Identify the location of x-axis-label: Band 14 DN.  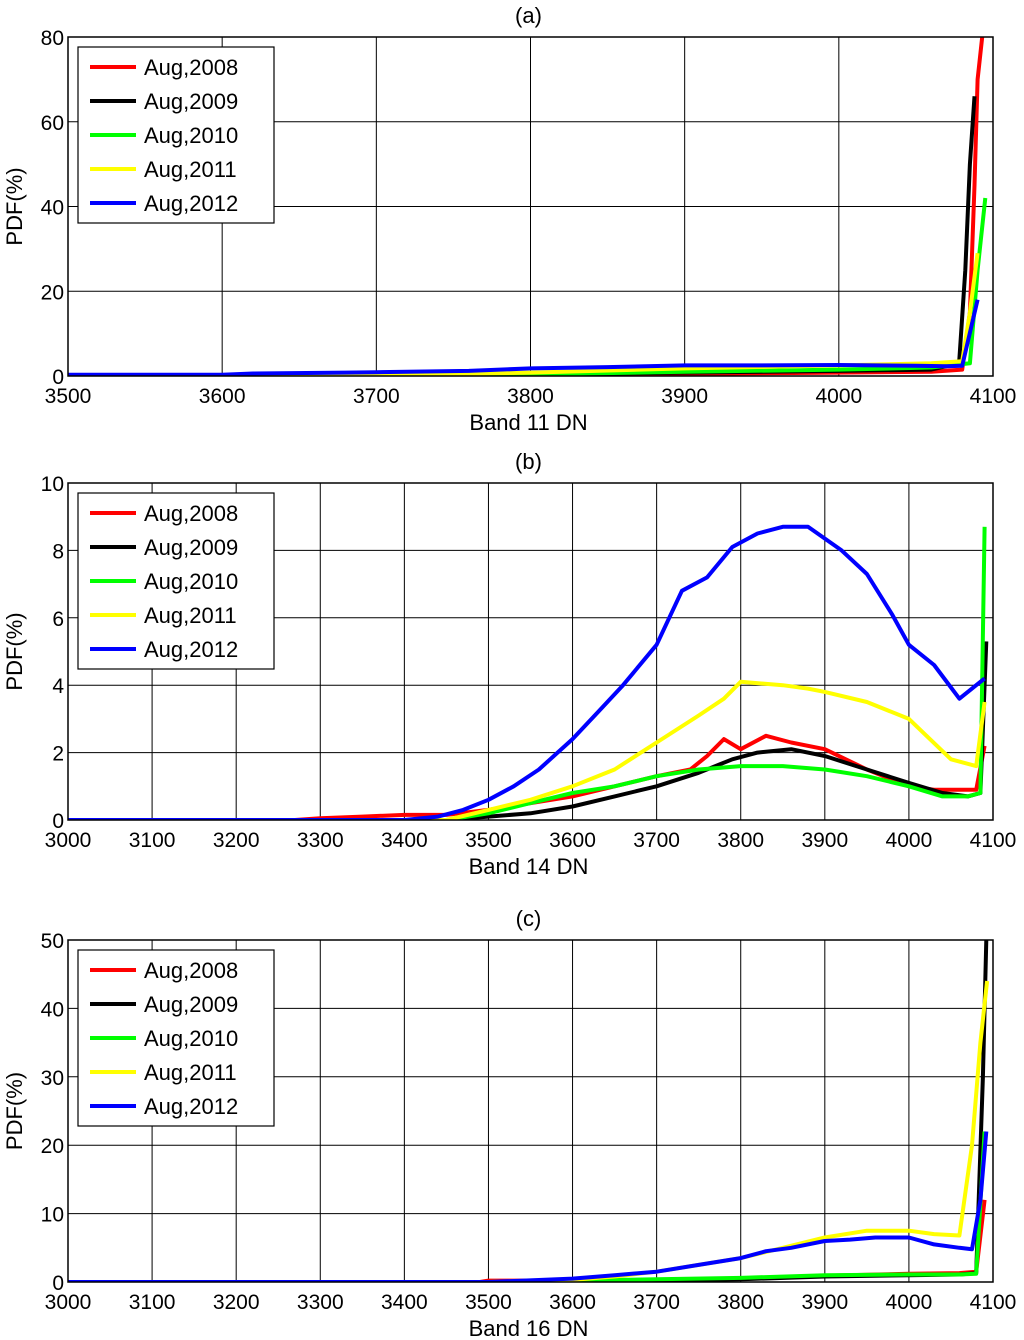
(529, 866).